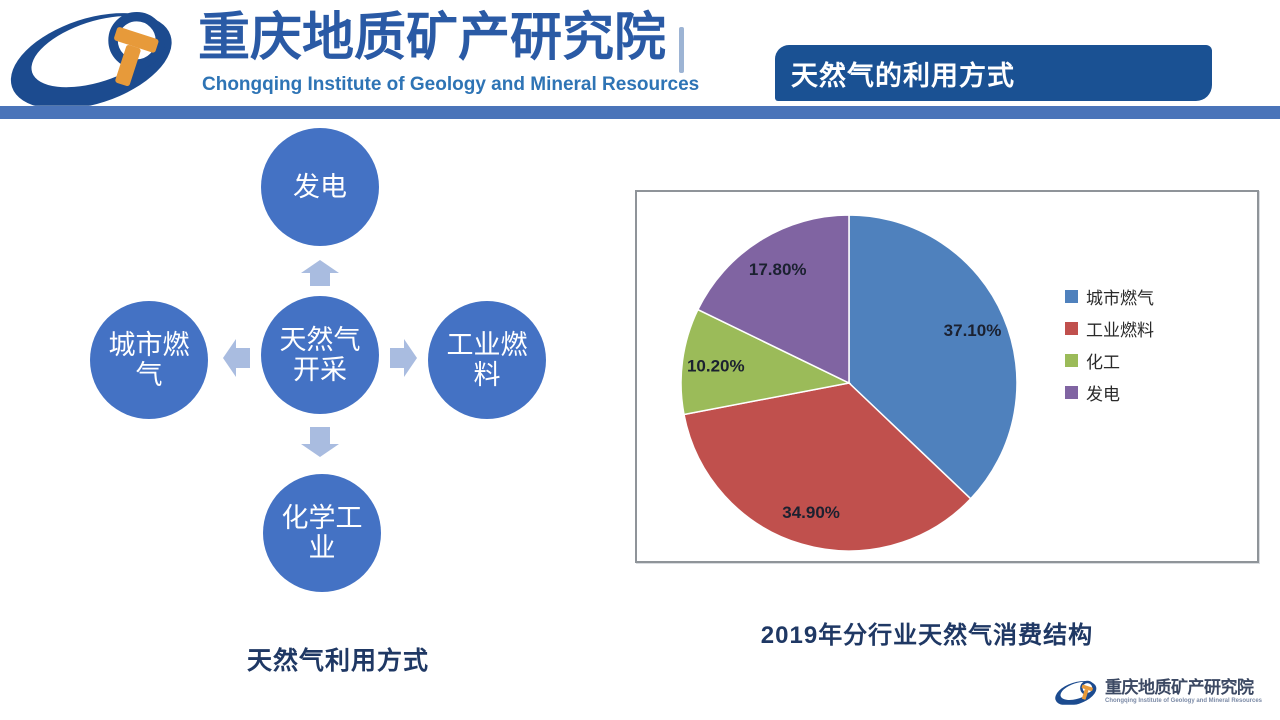 Image resolution: width=1280 pixels, height=720 pixels. What do you see at coordinates (716, 365) in the screenshot?
I see `pie-label-化工: 10.20%` at bounding box center [716, 365].